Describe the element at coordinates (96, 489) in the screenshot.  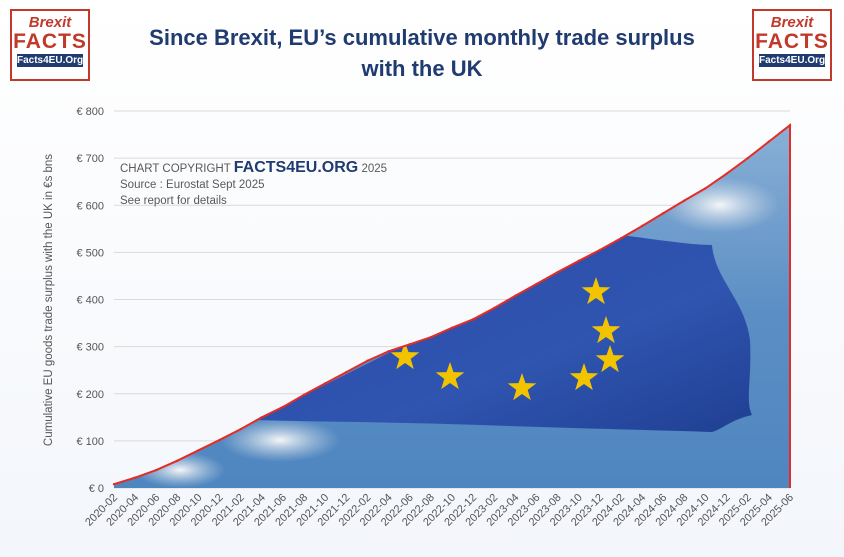
I see `y-tick-label: € 0` at that location.